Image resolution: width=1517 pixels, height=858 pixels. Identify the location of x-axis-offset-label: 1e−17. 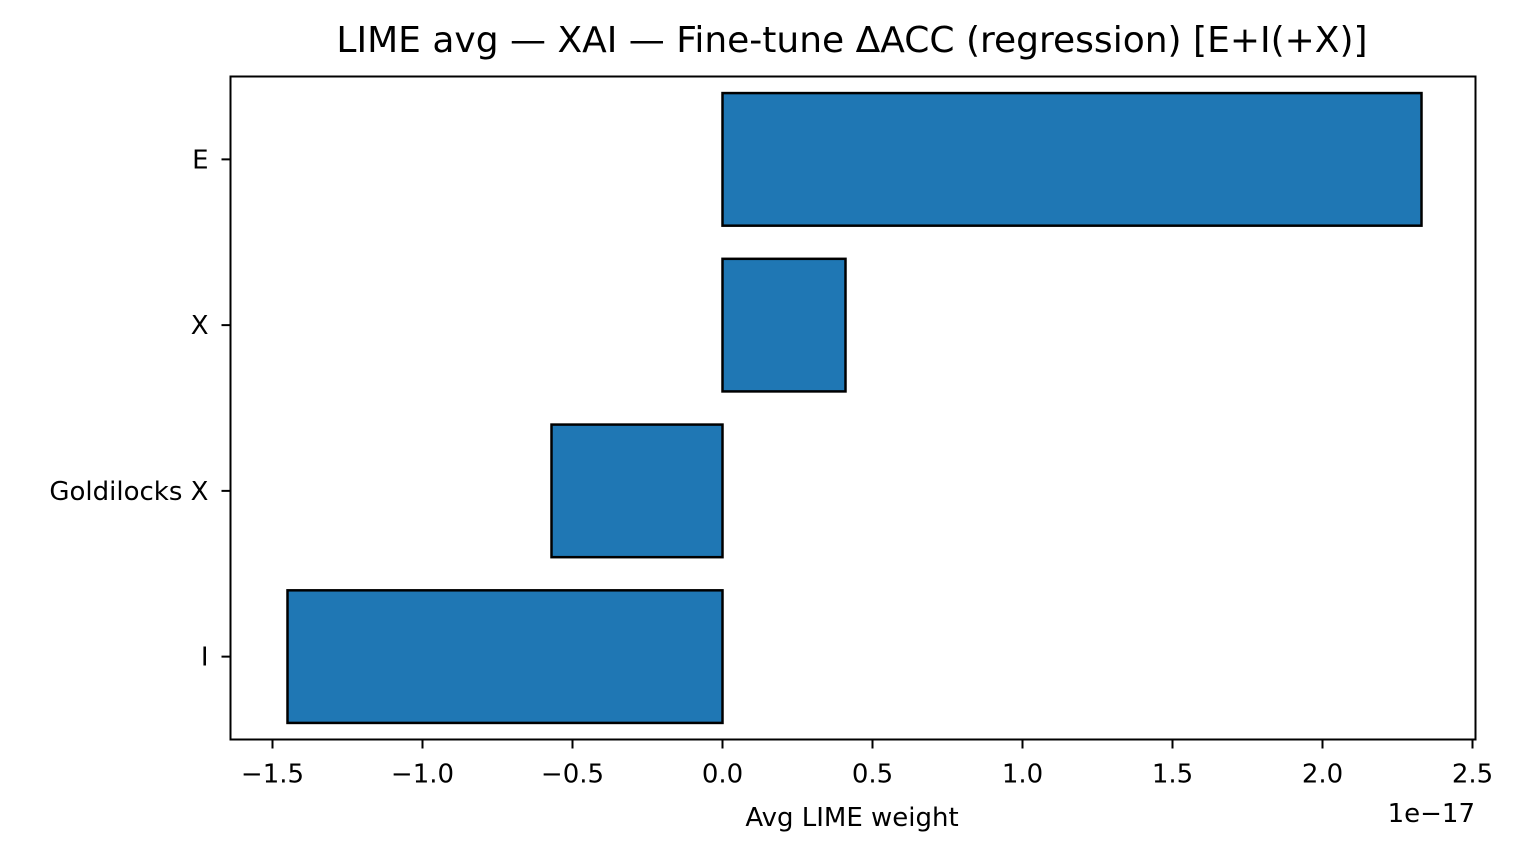
(1431, 814).